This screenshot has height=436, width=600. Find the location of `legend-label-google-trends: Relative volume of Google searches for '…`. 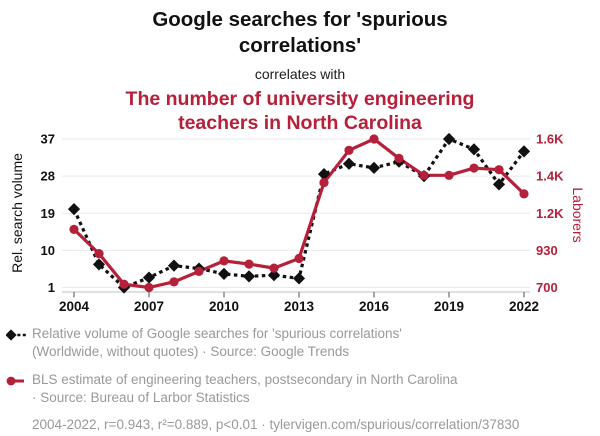

legend-label-google-trends: Relative volume of Google searches for '… is located at coordinates (217, 342).